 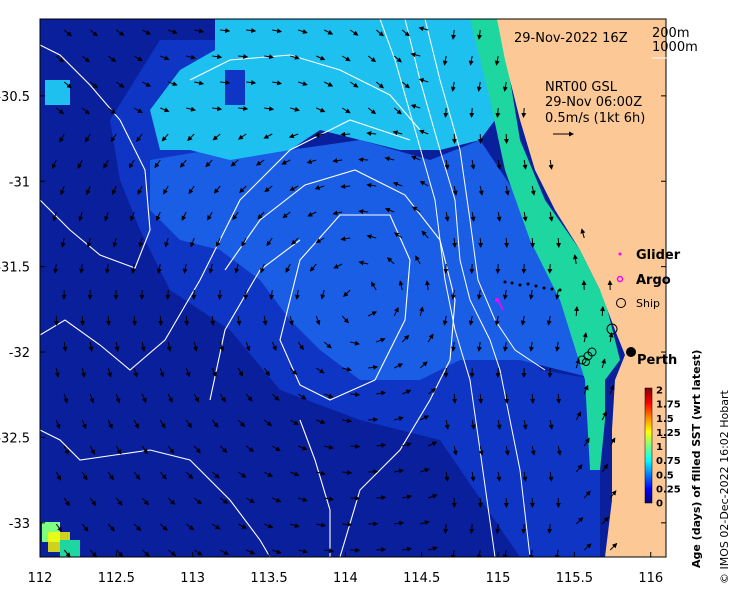 I want to click on colorbar-tick-label: 1.25, so click(x=668, y=433).